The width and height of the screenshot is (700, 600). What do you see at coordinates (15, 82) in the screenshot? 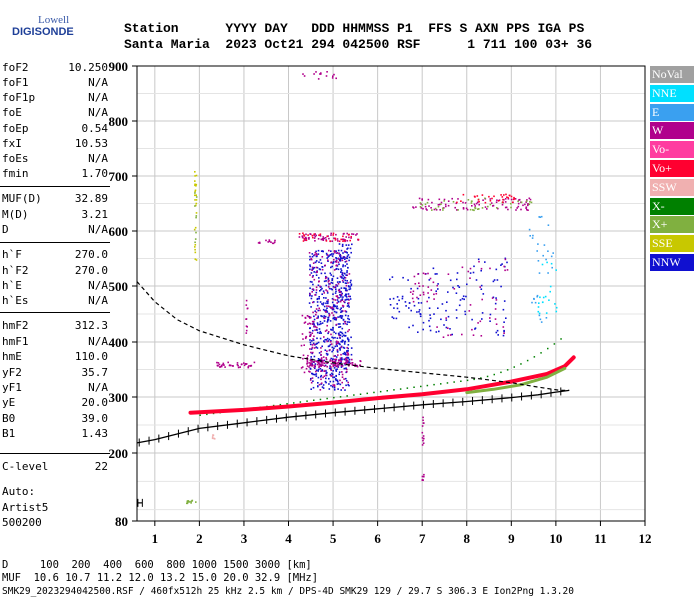
I see `param-key: foF1` at bounding box center [15, 82].